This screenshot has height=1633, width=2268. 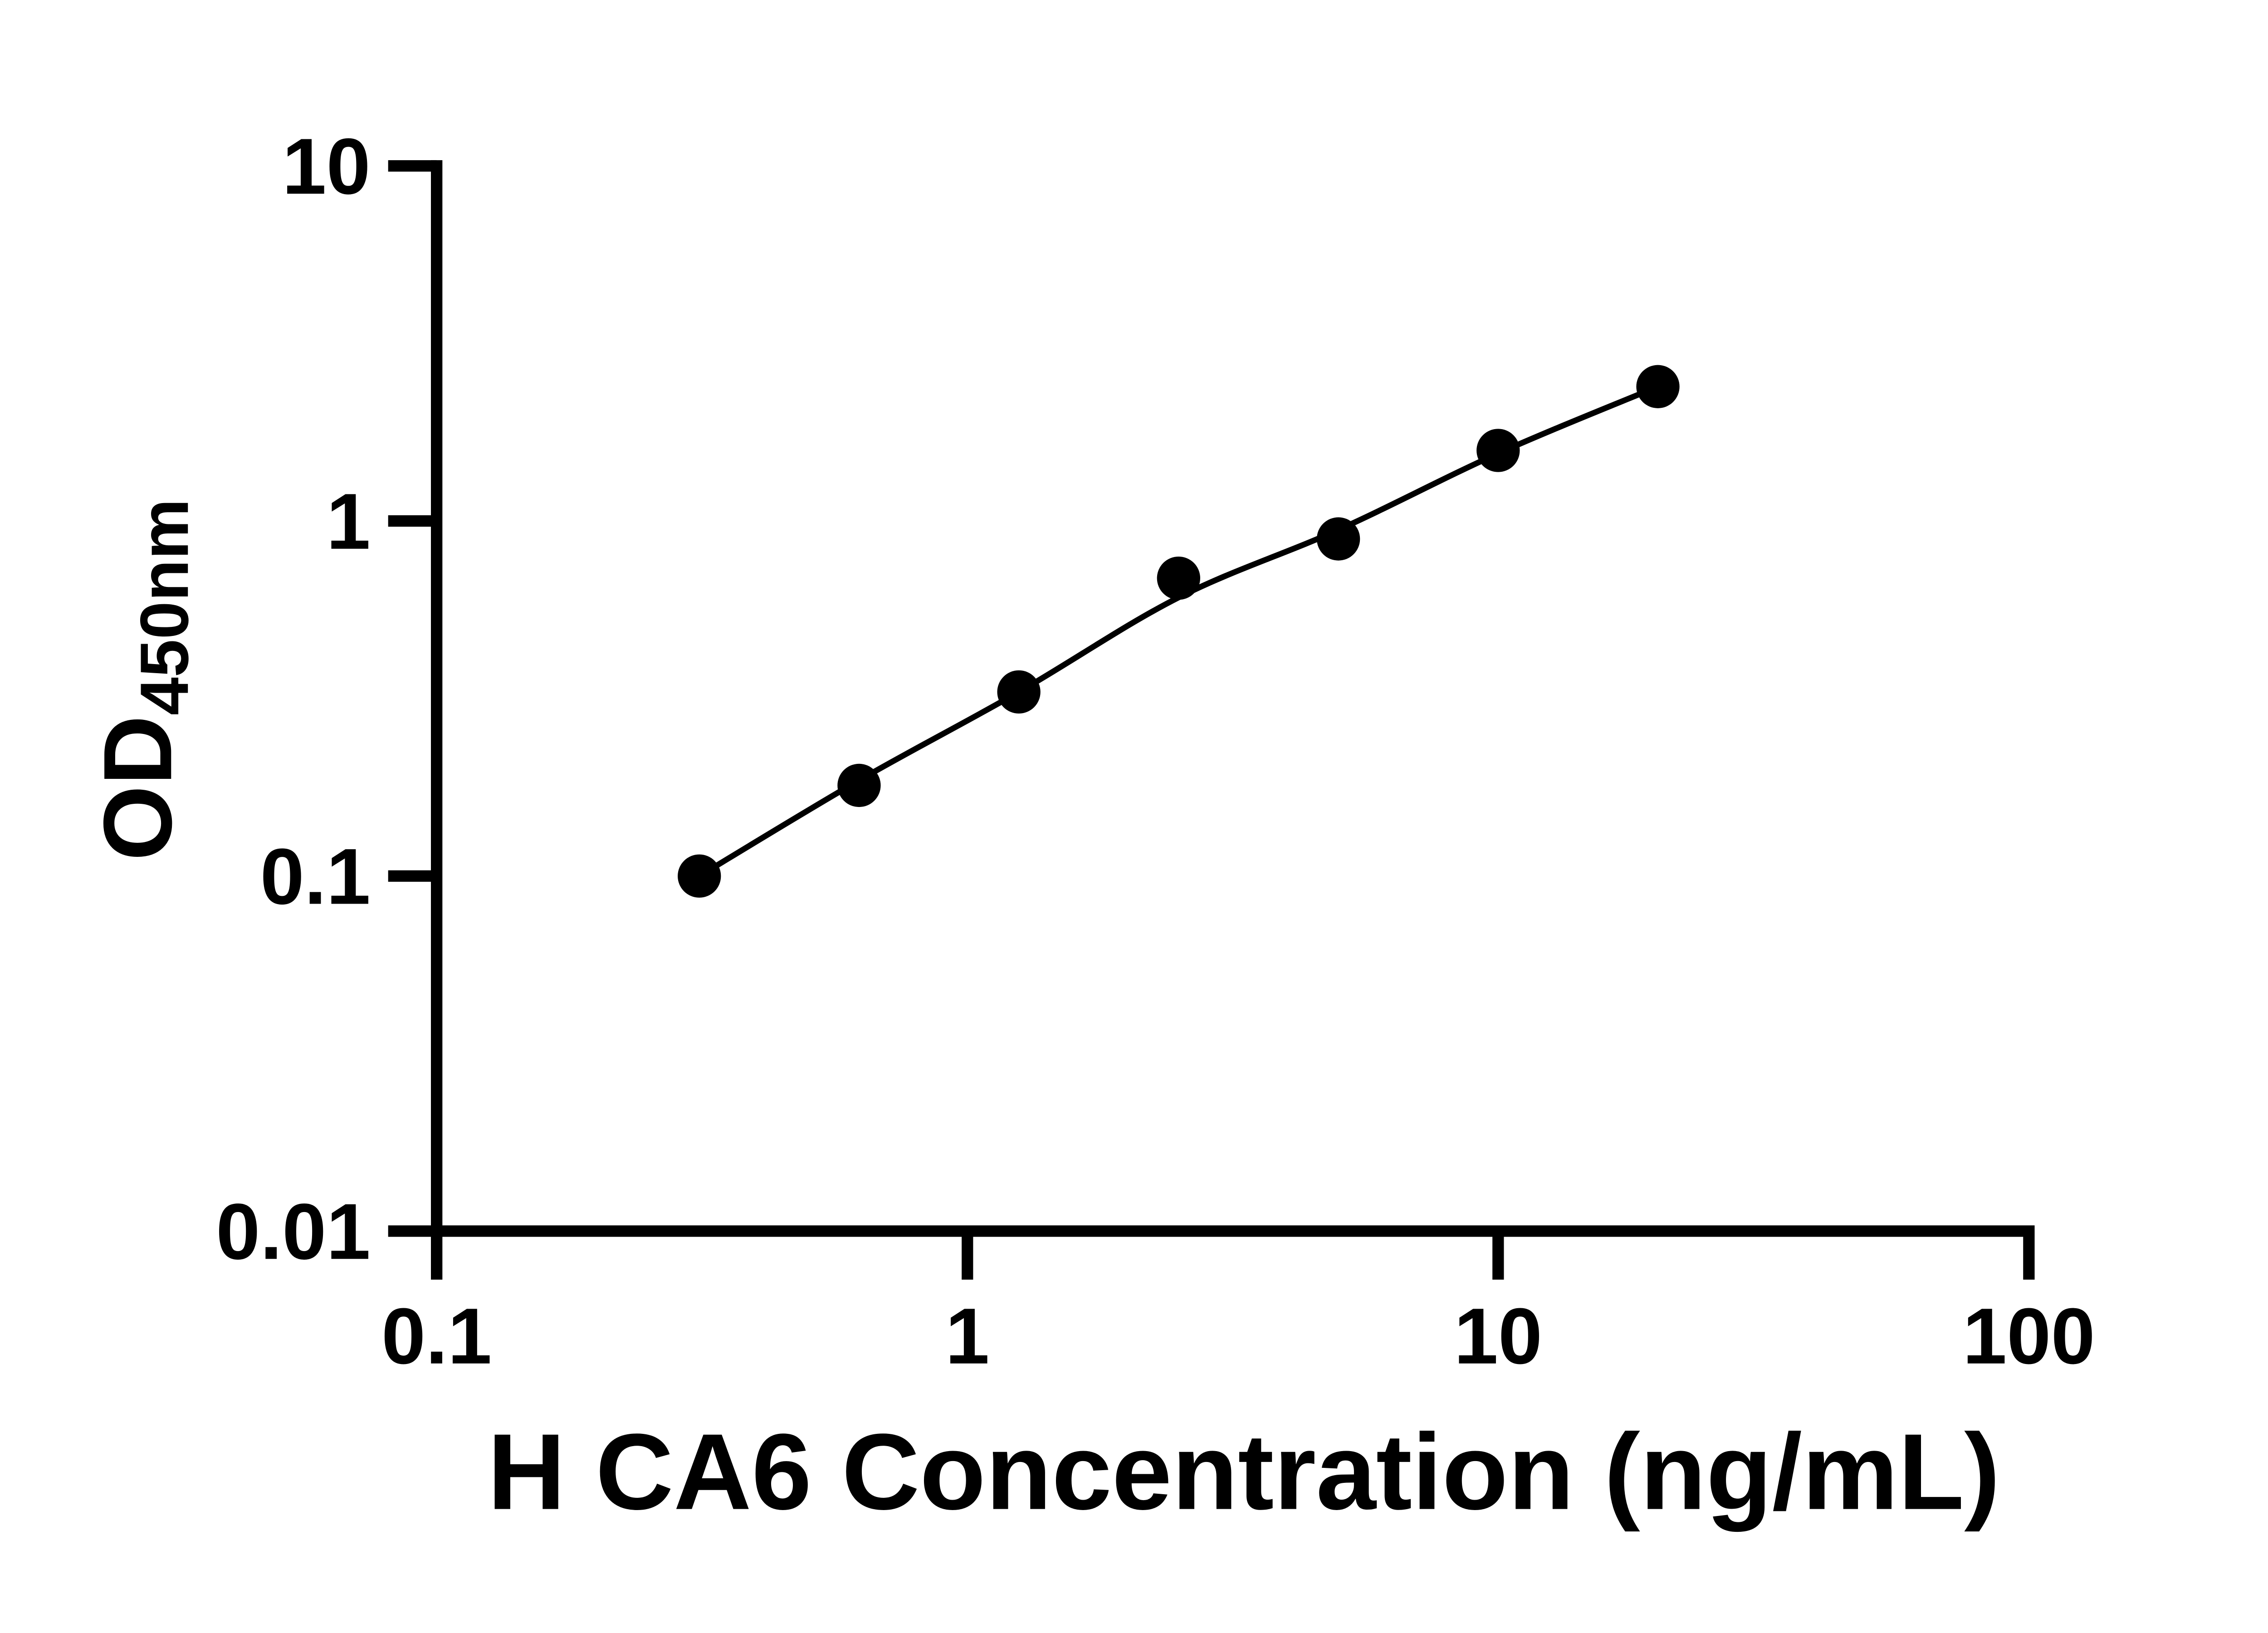 I want to click on x-tick-label: 1, so click(x=967, y=1336).